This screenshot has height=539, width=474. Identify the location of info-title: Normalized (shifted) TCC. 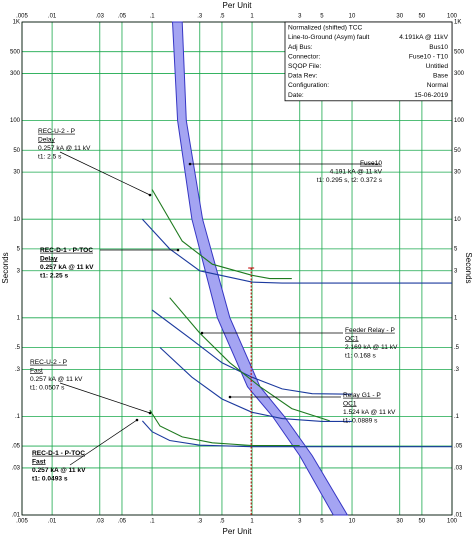
(325, 28).